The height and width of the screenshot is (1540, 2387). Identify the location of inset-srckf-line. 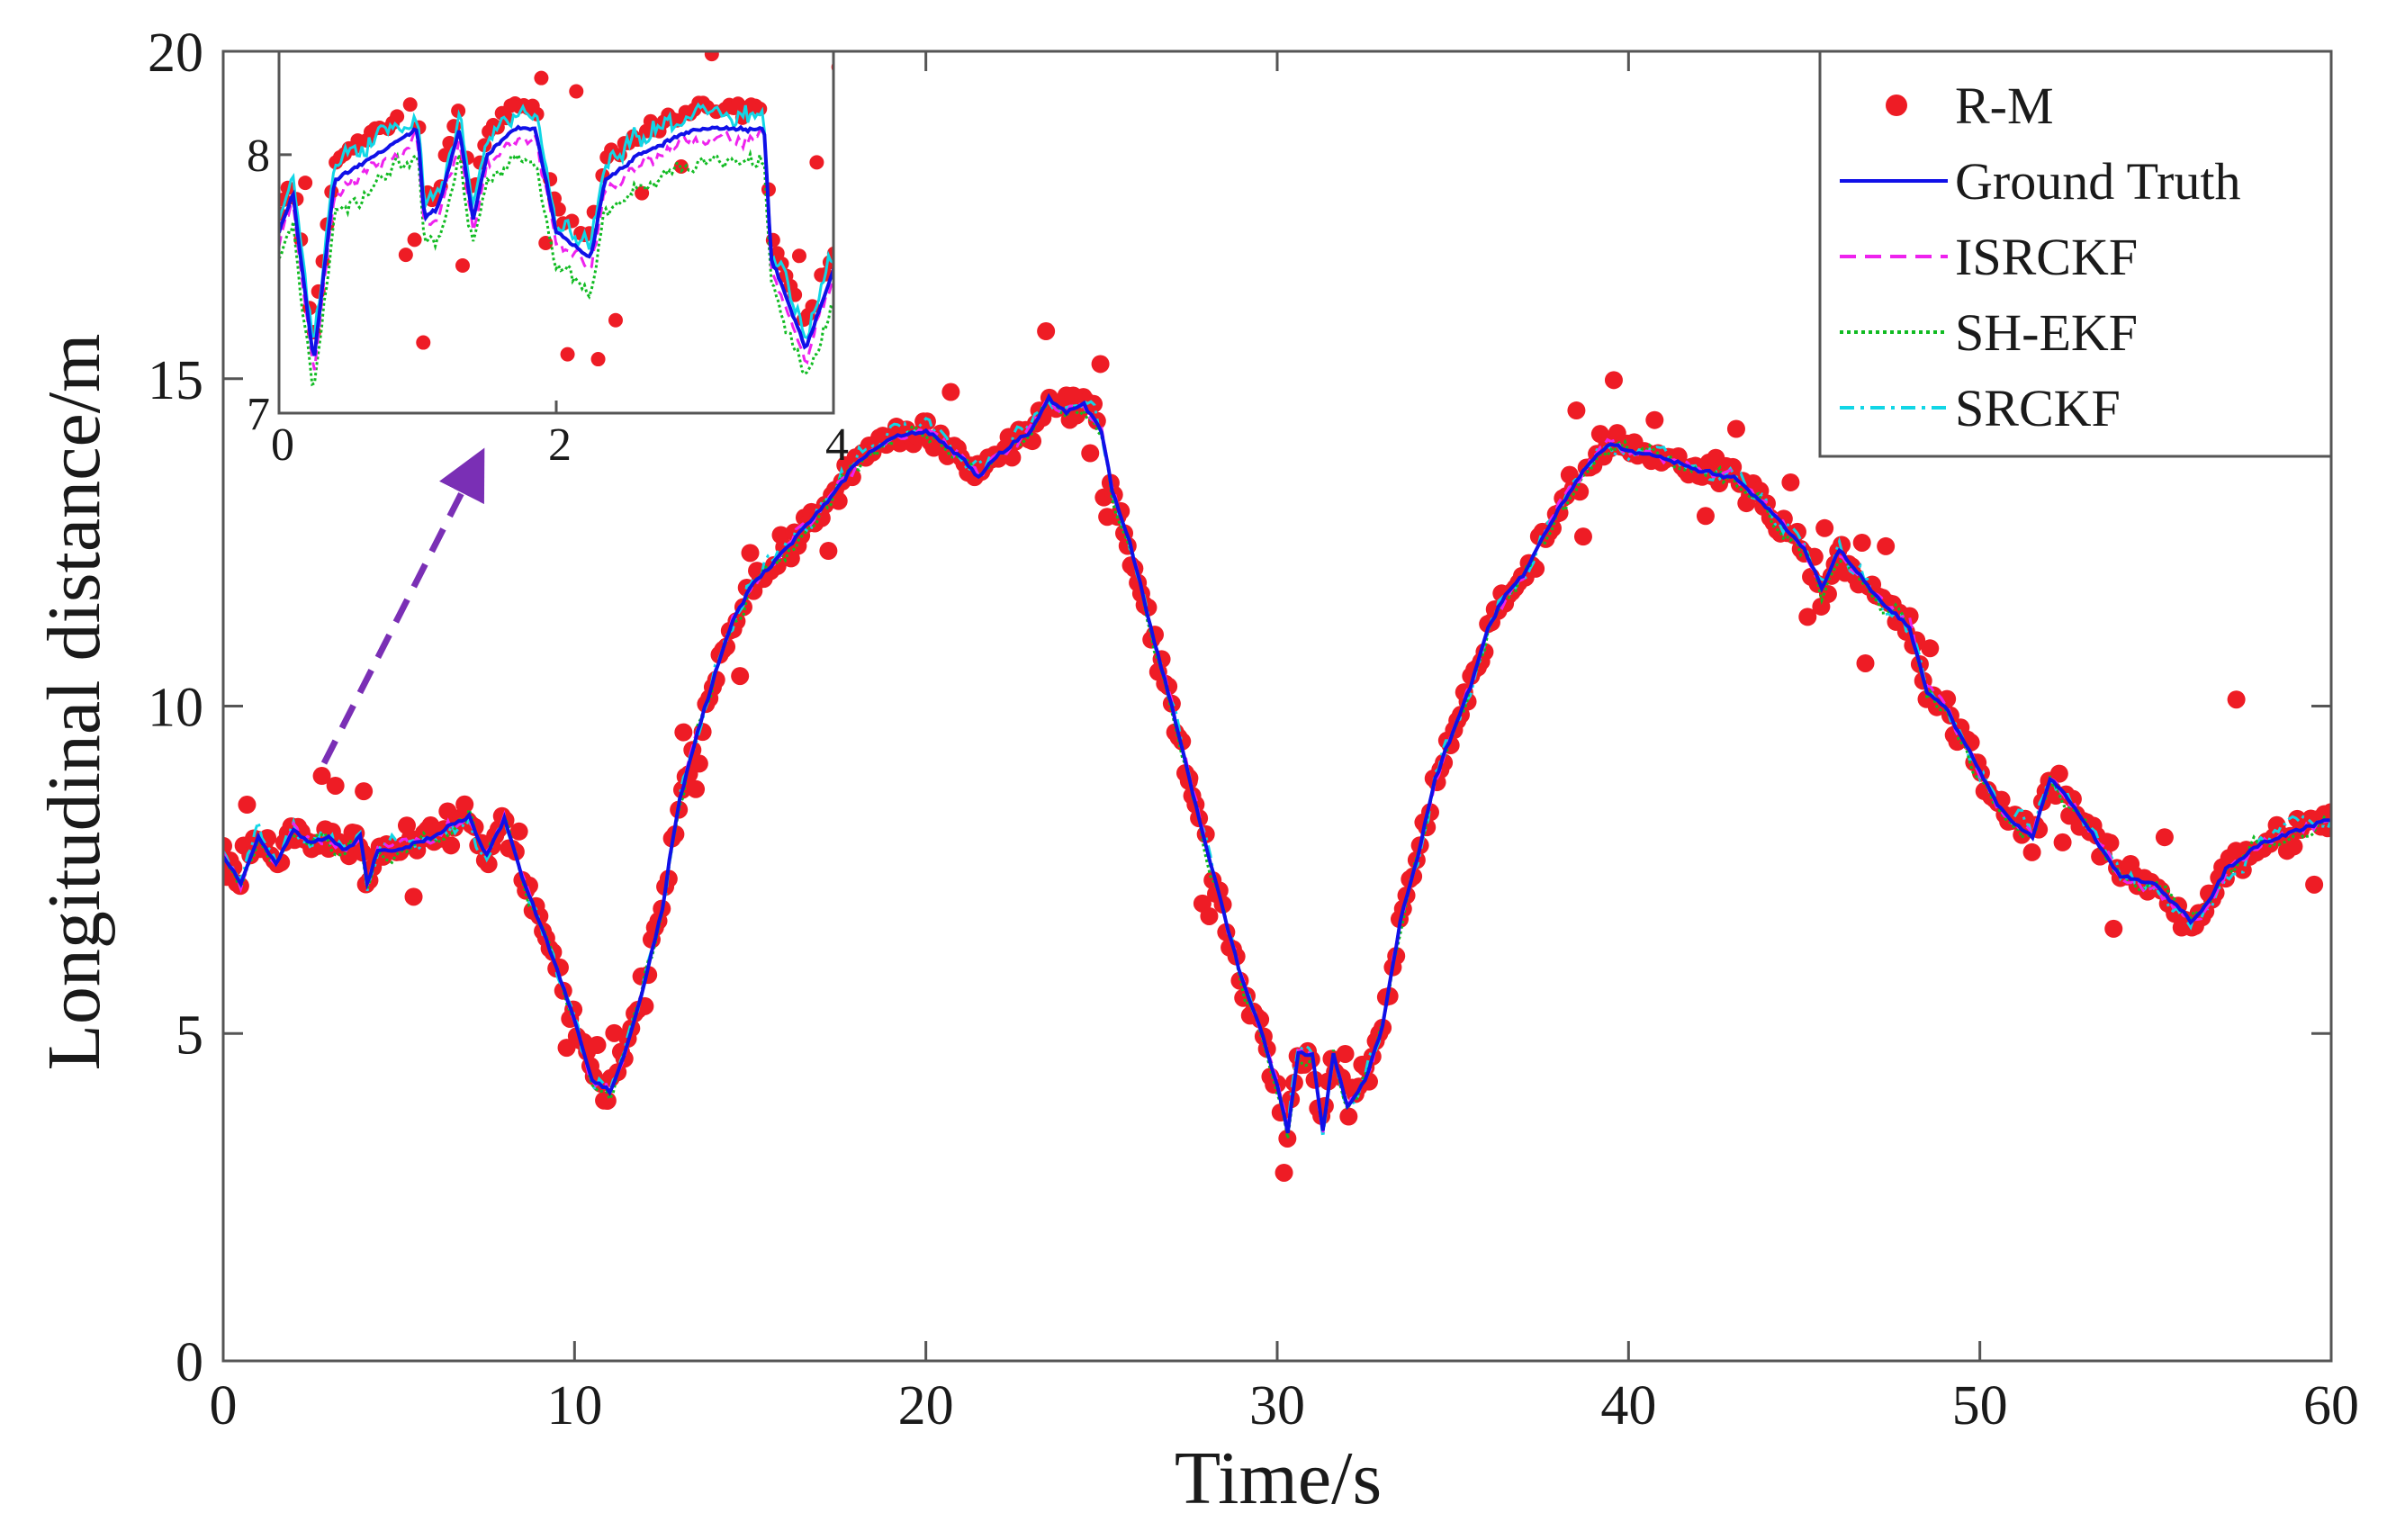
(556, 221).